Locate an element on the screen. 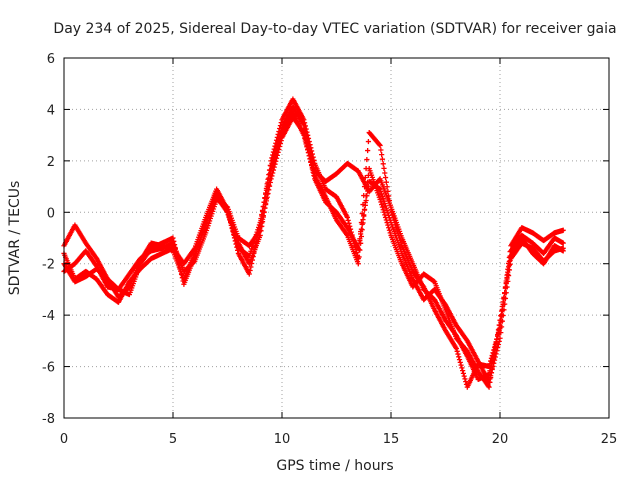 This screenshot has width=640, height=480. y-tick-label: 0 is located at coordinates (51, 213).